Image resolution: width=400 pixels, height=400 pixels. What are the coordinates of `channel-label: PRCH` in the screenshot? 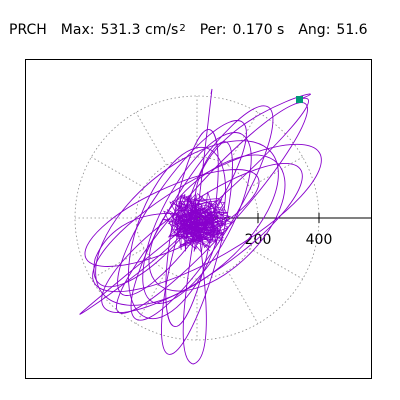 It's located at (28, 30).